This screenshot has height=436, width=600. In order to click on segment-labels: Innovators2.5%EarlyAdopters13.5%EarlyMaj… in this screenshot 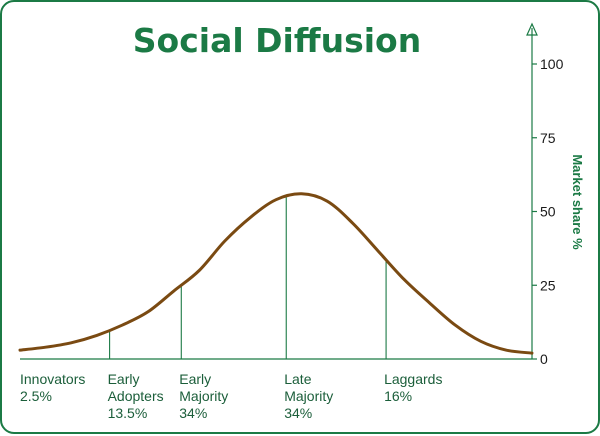, I will do `click(231, 396)`.